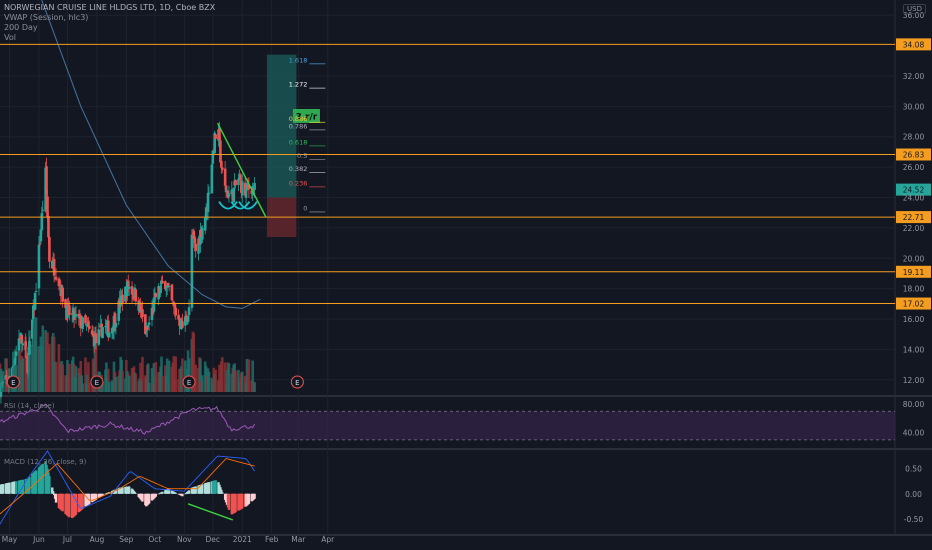 The height and width of the screenshot is (550, 932). I want to click on fibonacci-level-label: 0.382, so click(298, 169).